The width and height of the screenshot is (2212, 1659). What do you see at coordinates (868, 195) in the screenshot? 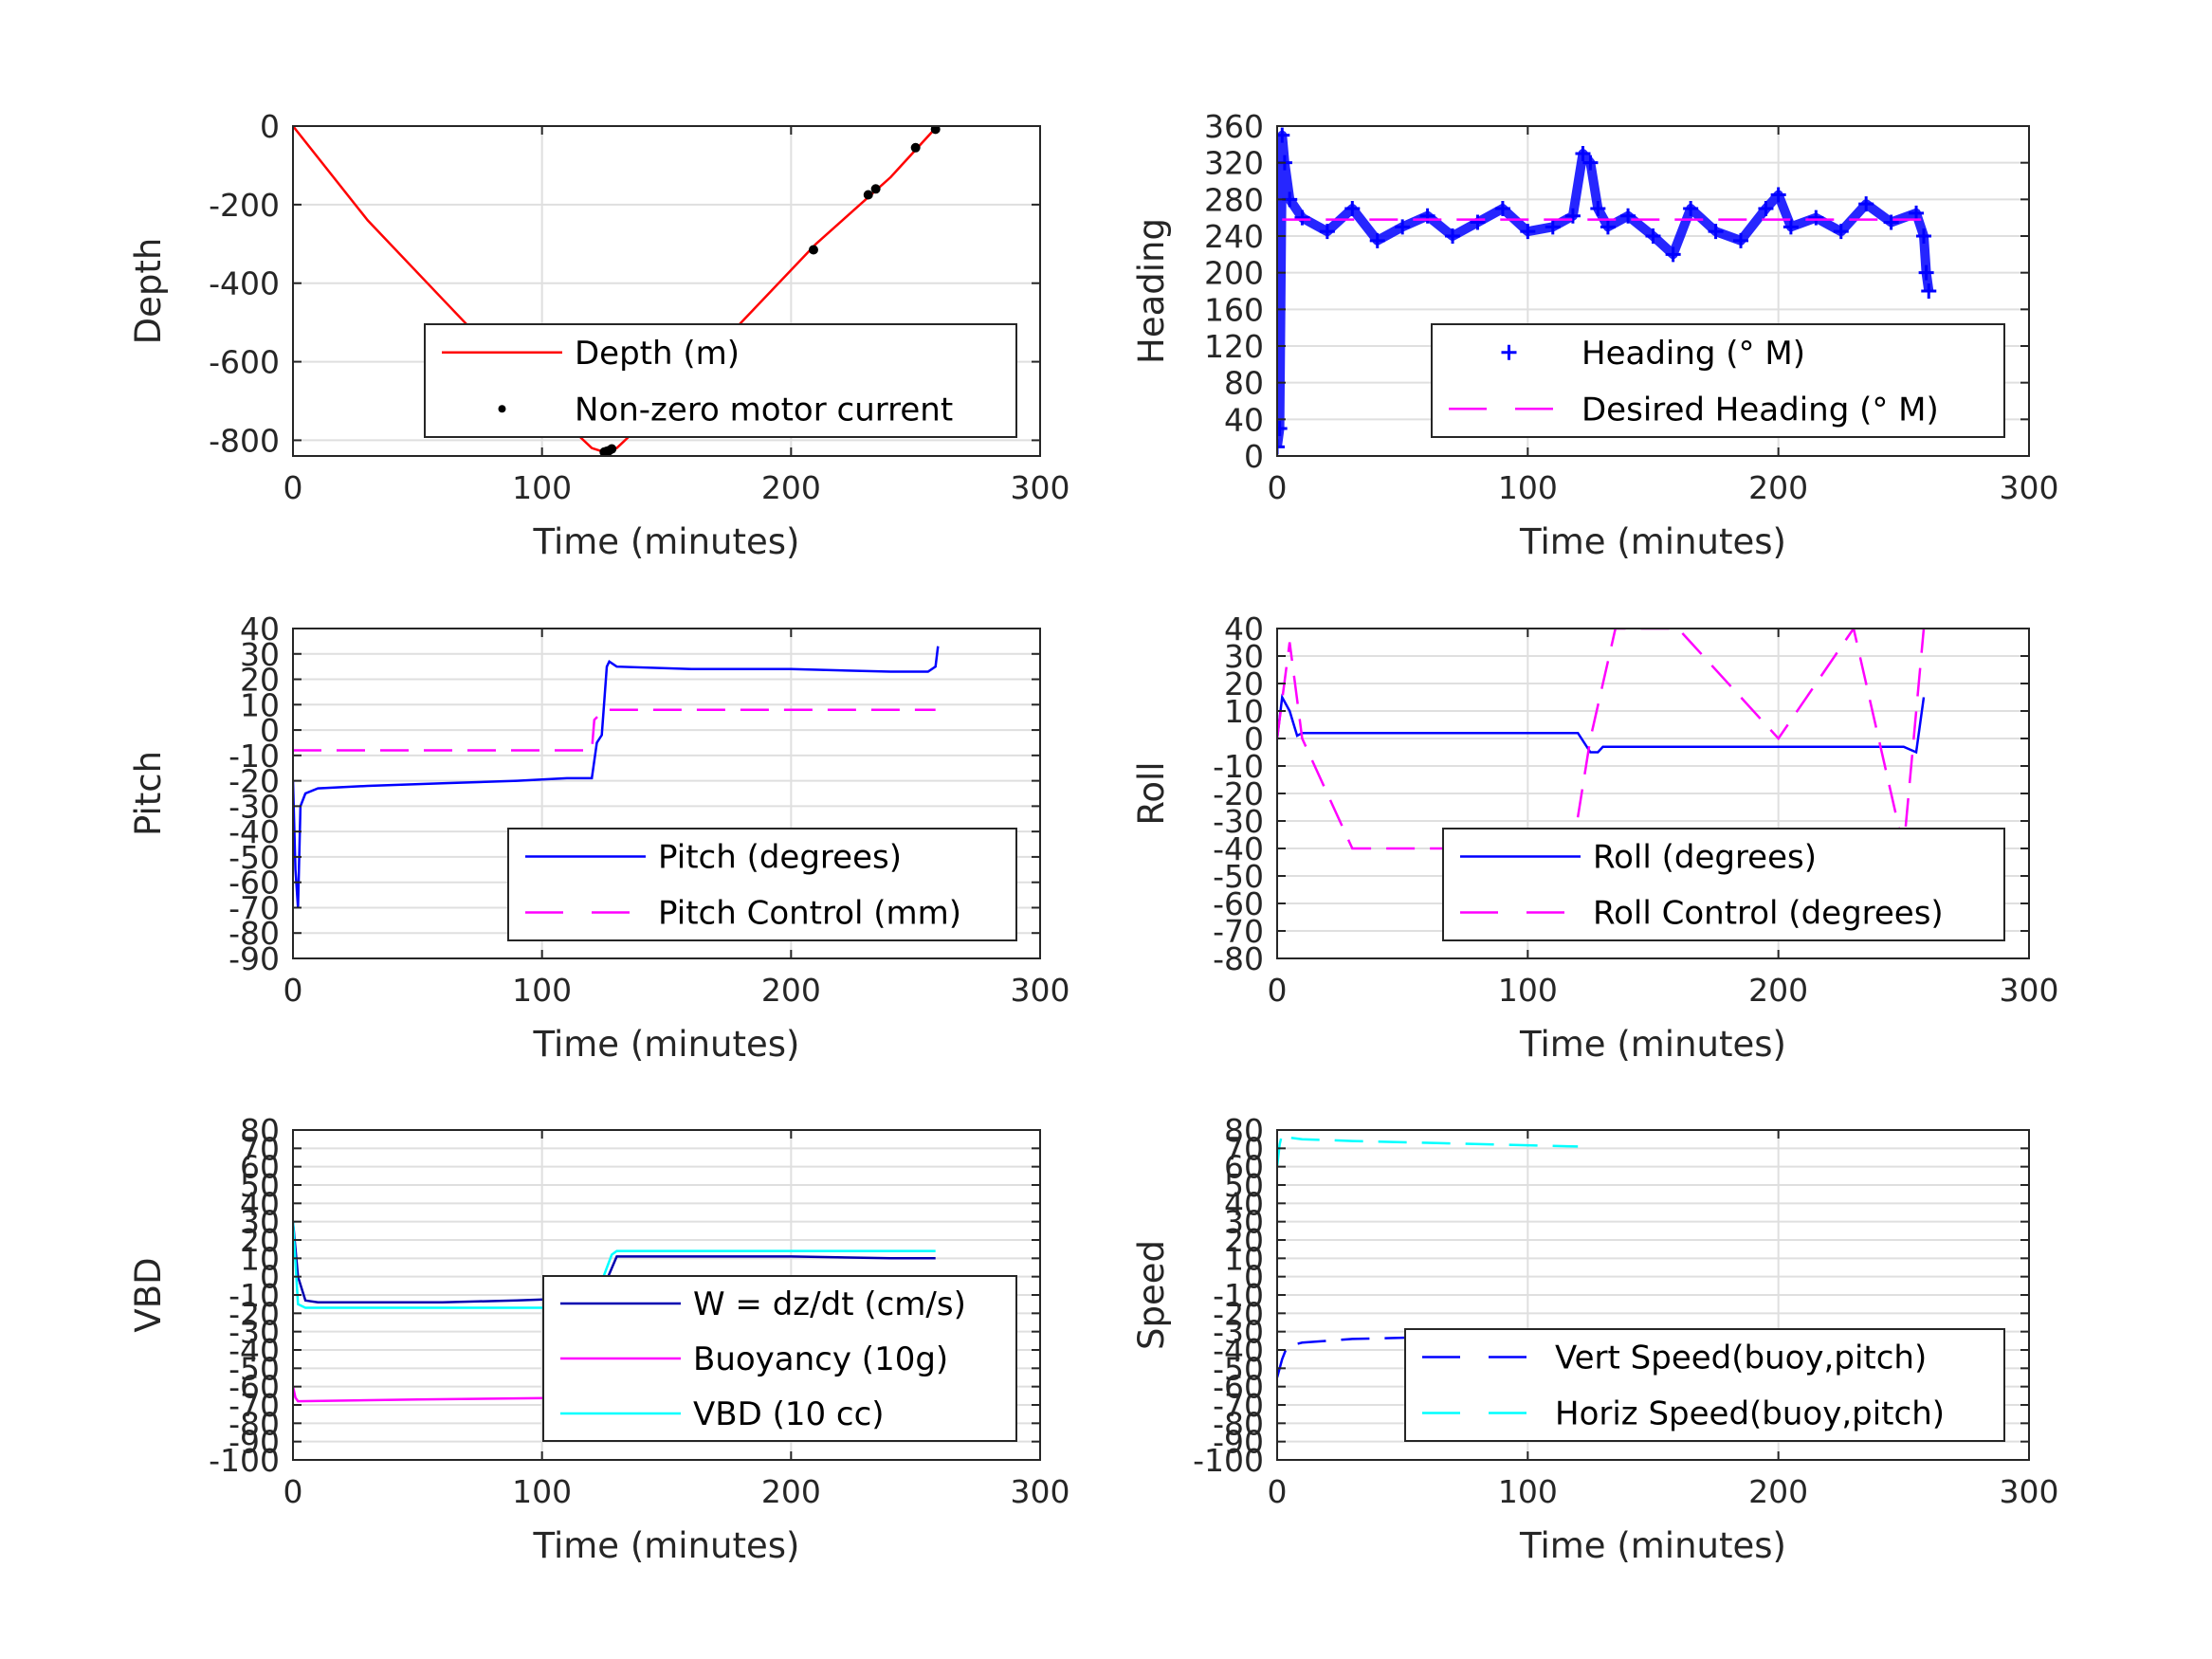
I see `series-2-point` at bounding box center [868, 195].